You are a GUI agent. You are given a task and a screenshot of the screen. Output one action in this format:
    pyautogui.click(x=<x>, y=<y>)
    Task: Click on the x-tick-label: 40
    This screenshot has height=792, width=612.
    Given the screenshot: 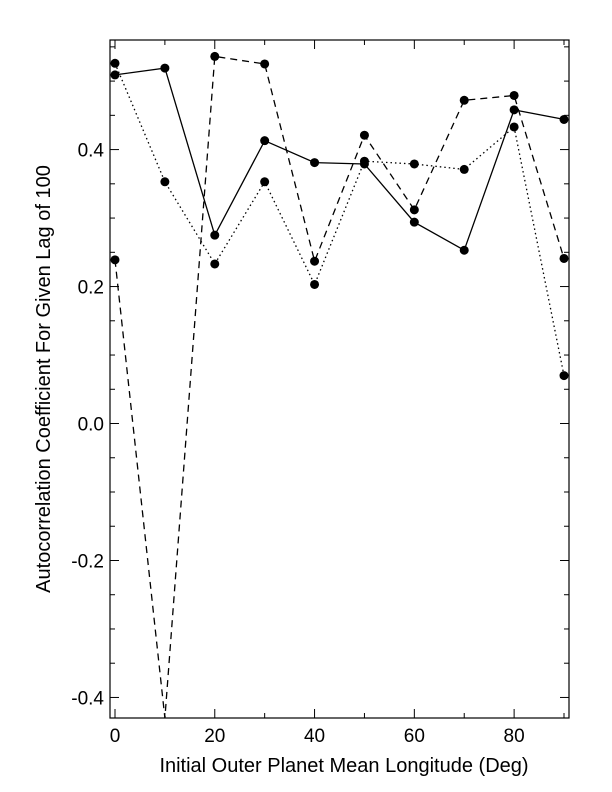 What is the action you would take?
    pyautogui.click(x=314, y=736)
    